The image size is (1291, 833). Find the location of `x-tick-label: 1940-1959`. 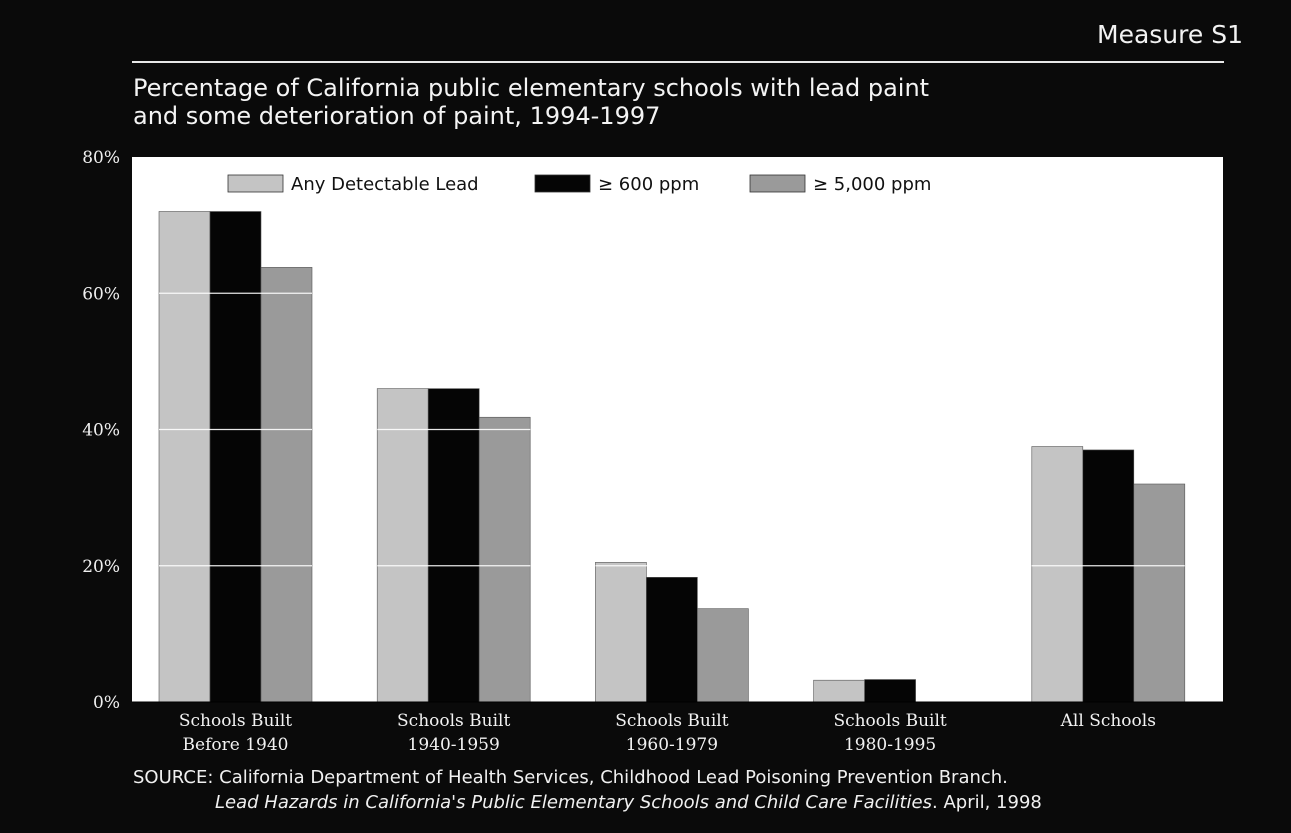

x-tick-label: 1940-1959 is located at coordinates (454, 745).